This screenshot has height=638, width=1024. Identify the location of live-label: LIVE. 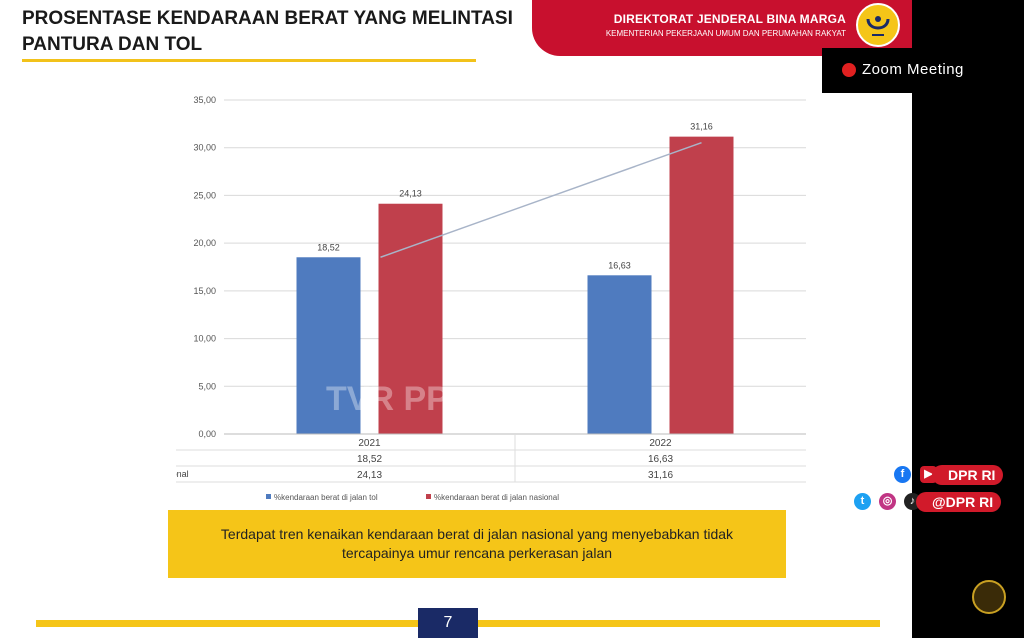
(866, 472).